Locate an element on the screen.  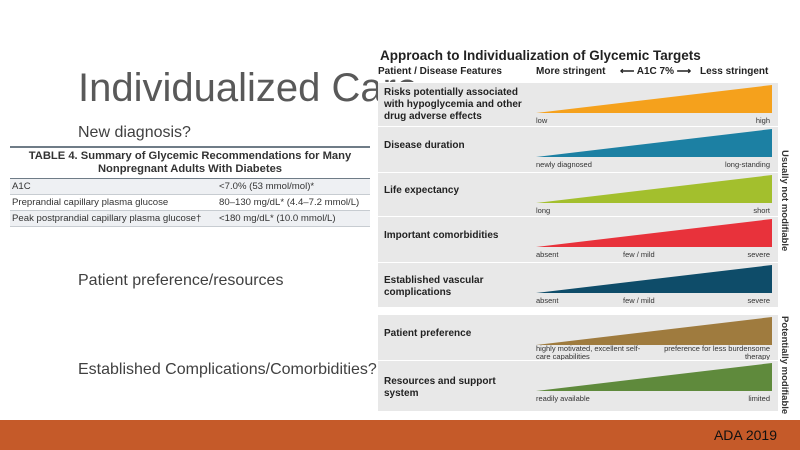
factor-row: Life expectancy long short is located at coordinates (578, 194).